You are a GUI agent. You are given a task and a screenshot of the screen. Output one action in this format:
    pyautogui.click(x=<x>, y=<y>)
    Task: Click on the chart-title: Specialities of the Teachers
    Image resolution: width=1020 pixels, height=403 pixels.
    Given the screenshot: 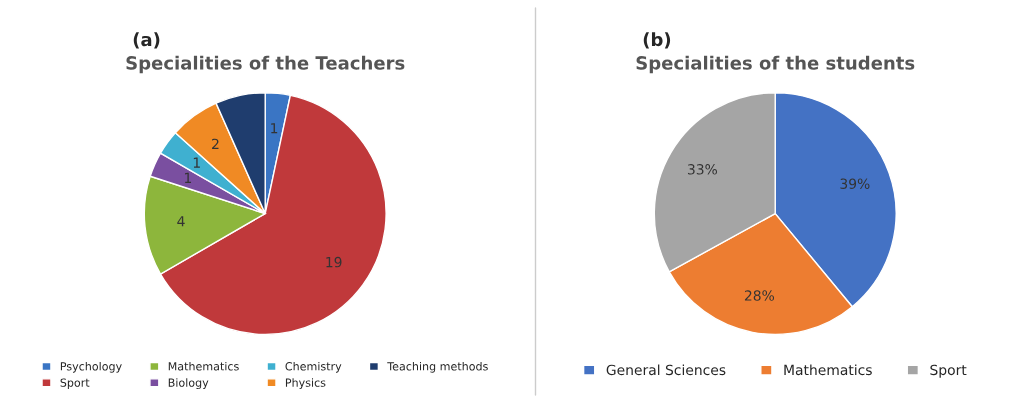 What is the action you would take?
    pyautogui.click(x=265, y=64)
    